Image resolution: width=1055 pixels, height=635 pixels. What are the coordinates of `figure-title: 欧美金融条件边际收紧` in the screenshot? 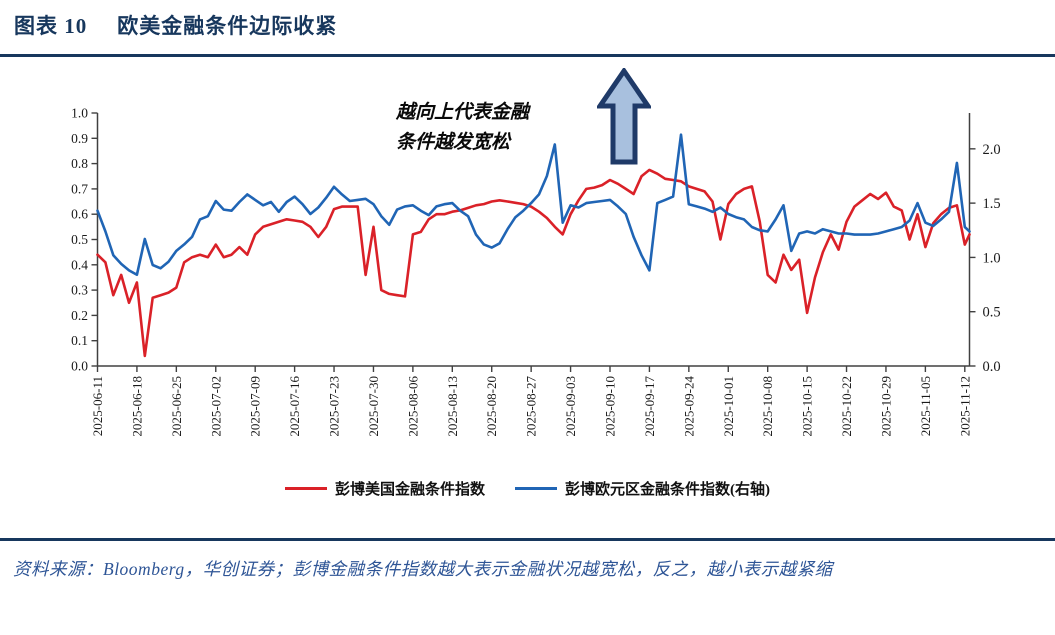 It's located at (227, 26).